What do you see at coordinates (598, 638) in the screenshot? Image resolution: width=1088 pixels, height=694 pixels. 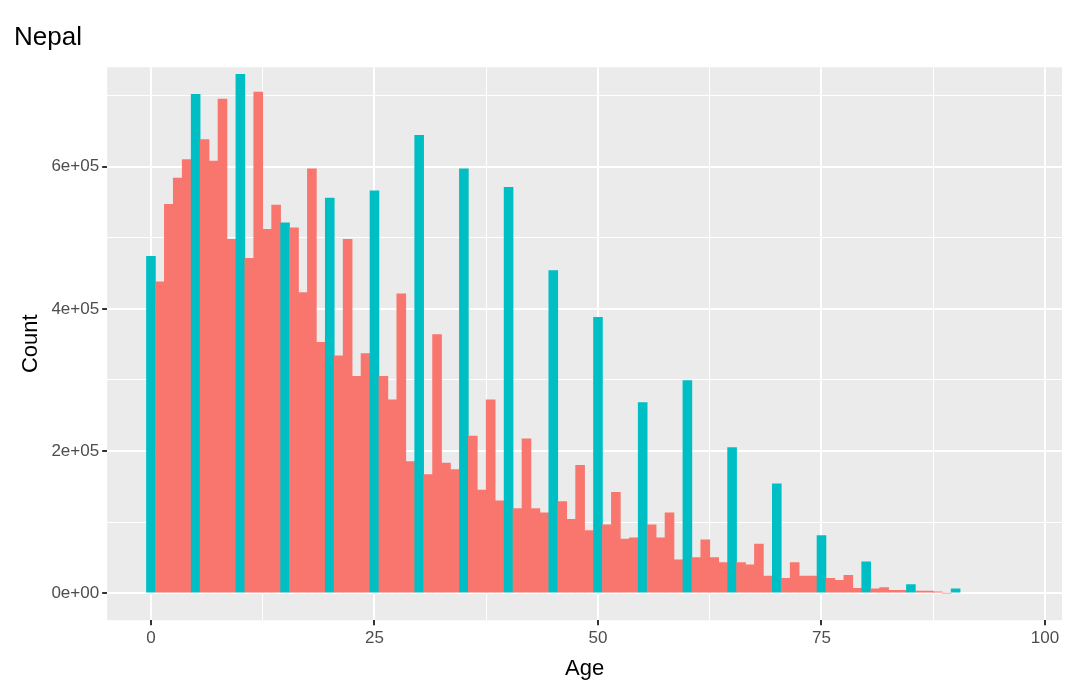 I see `x-tick-label: 50` at bounding box center [598, 638].